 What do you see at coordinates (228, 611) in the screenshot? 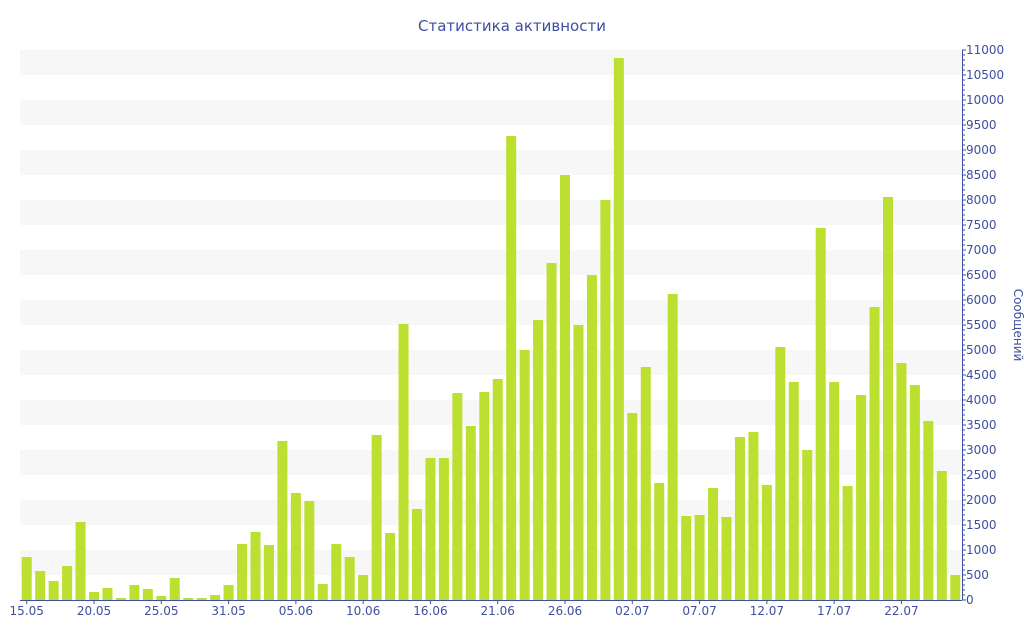
I see `x-tick-label: 31.05` at bounding box center [228, 611].